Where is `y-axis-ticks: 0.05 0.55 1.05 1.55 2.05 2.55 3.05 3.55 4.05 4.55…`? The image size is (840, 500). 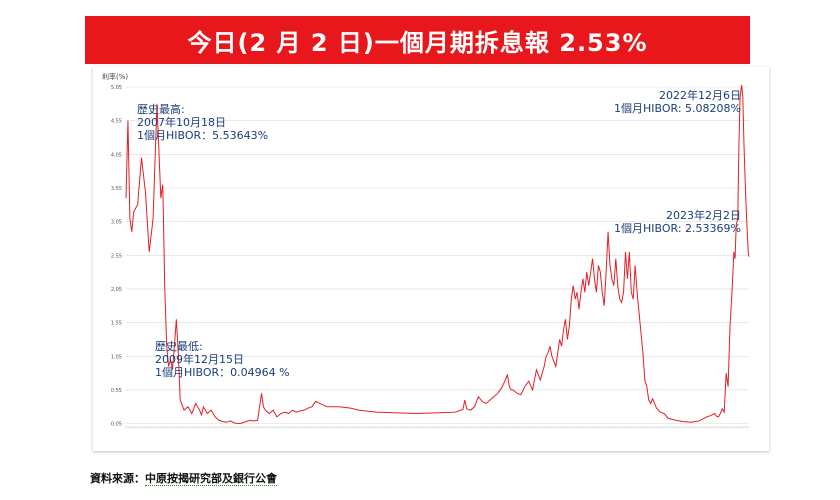
y-axis-ticks: 0.05 0.55 1.05 1.55 2.05 2.55 3.05 3.55 4.05 4.55… is located at coordinates (116, 256).